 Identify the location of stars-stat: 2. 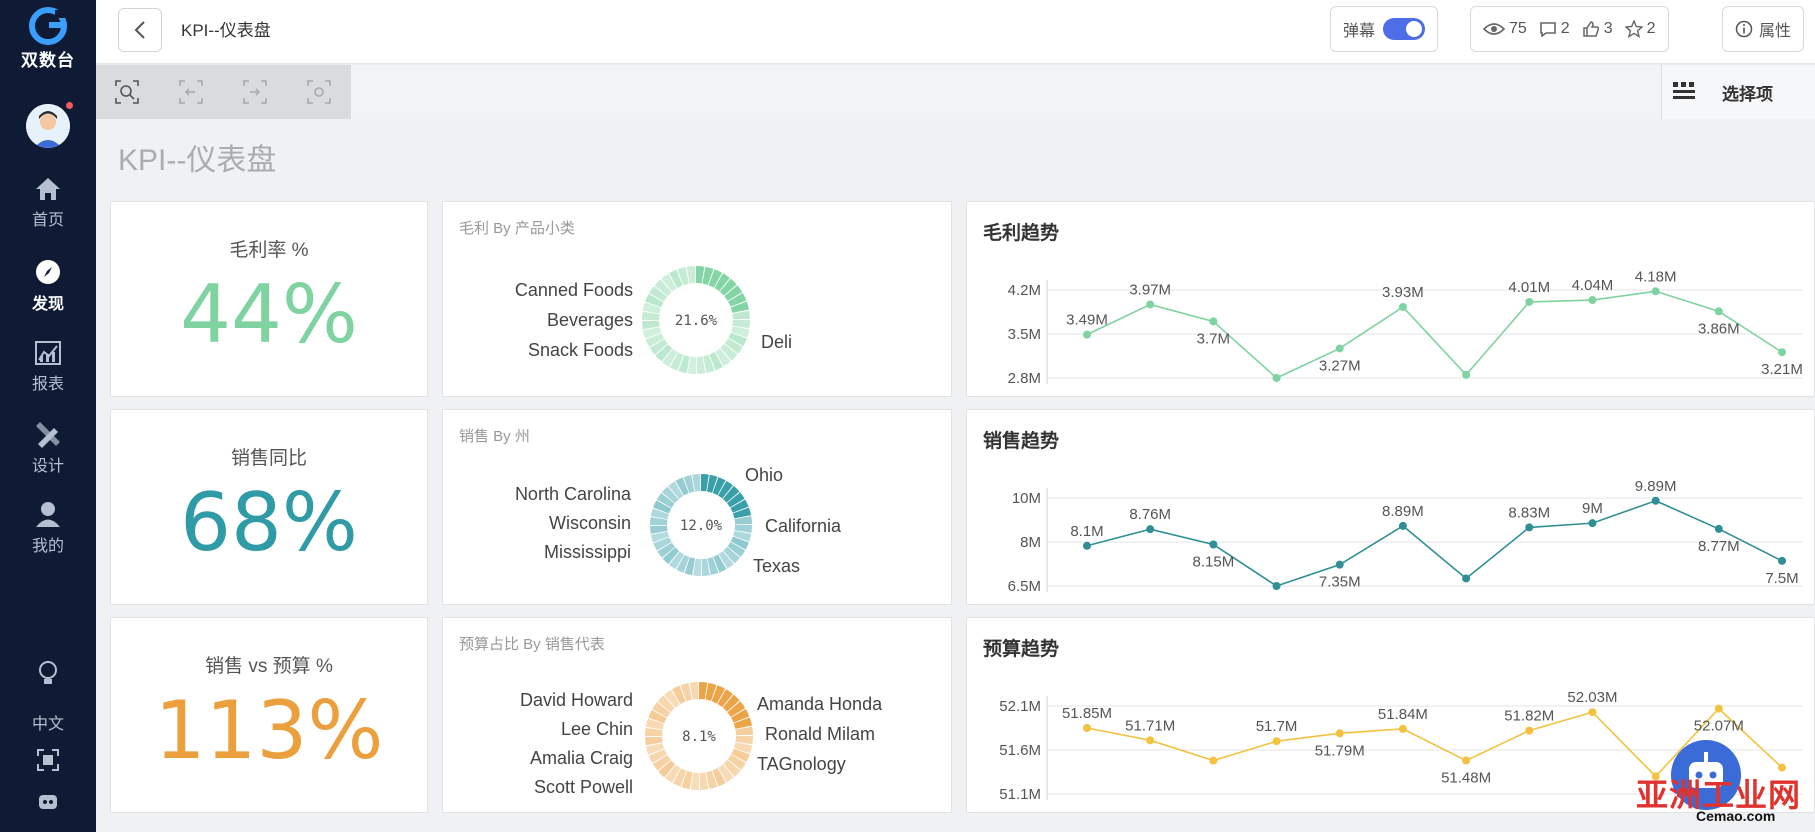
(1640, 29).